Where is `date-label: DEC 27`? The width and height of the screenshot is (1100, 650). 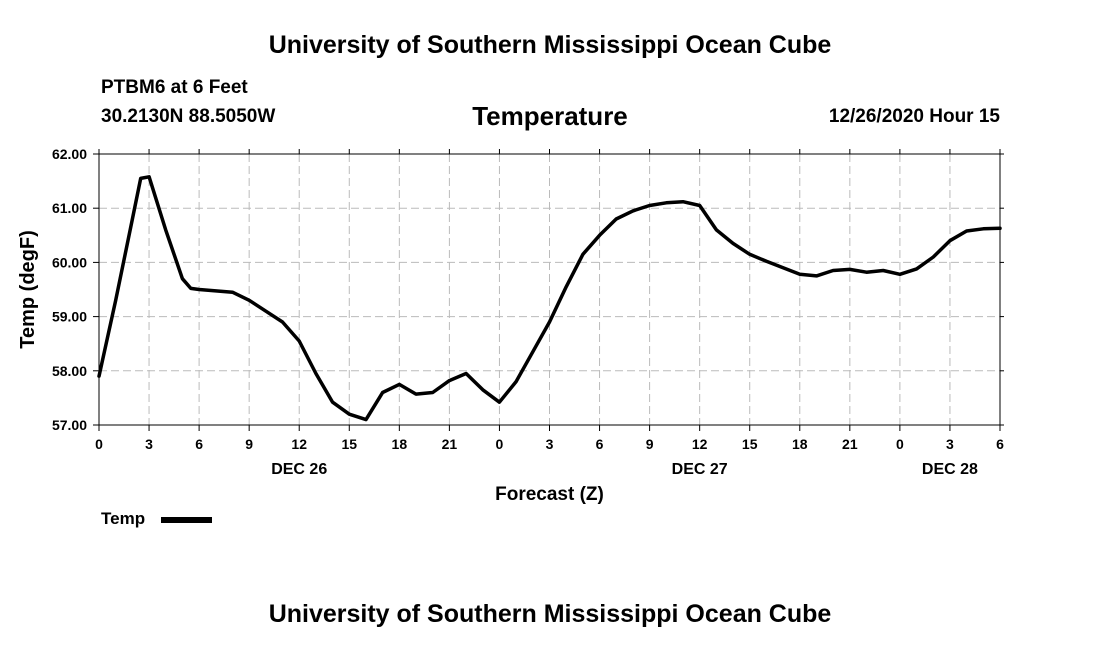 date-label: DEC 27 is located at coordinates (700, 469).